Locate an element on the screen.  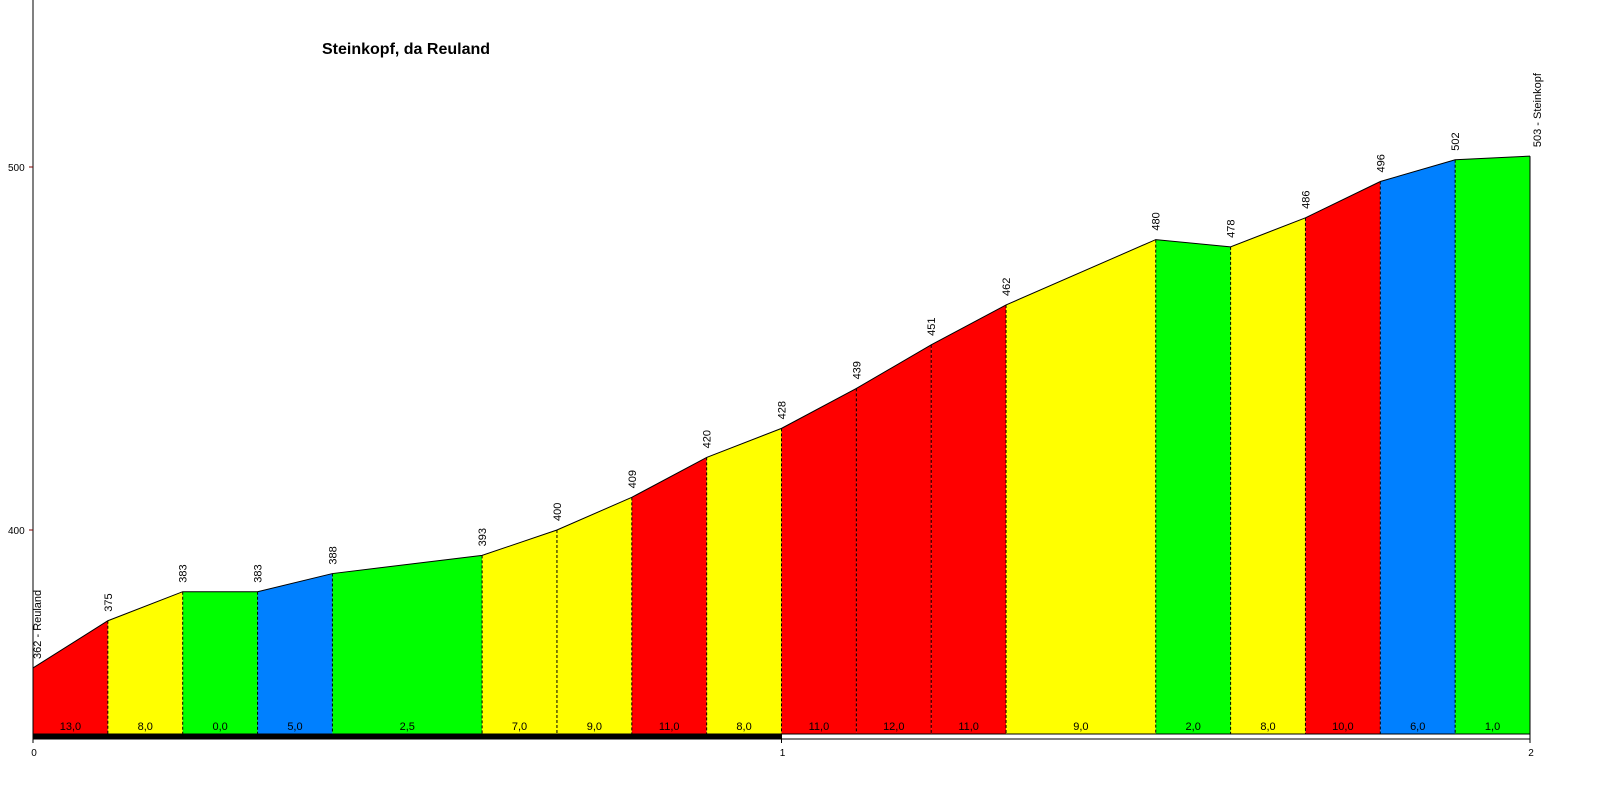
gradient-label: 6,0 is located at coordinates (1417, 727).